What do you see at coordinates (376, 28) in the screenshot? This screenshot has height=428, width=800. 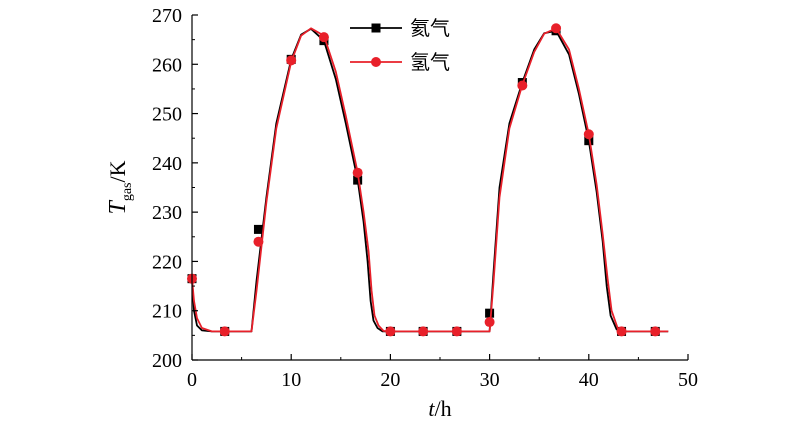 I see `legend-marker-square` at bounding box center [376, 28].